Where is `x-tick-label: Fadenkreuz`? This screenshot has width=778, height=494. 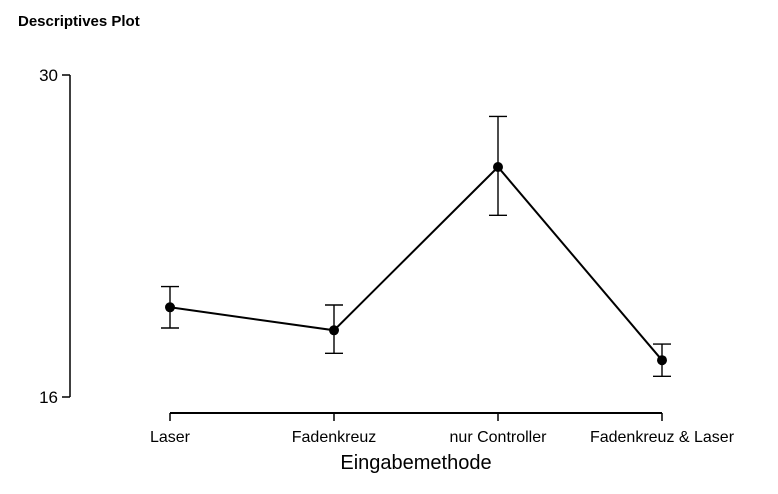
x-tick-label: Fadenkreuz is located at coordinates (334, 437).